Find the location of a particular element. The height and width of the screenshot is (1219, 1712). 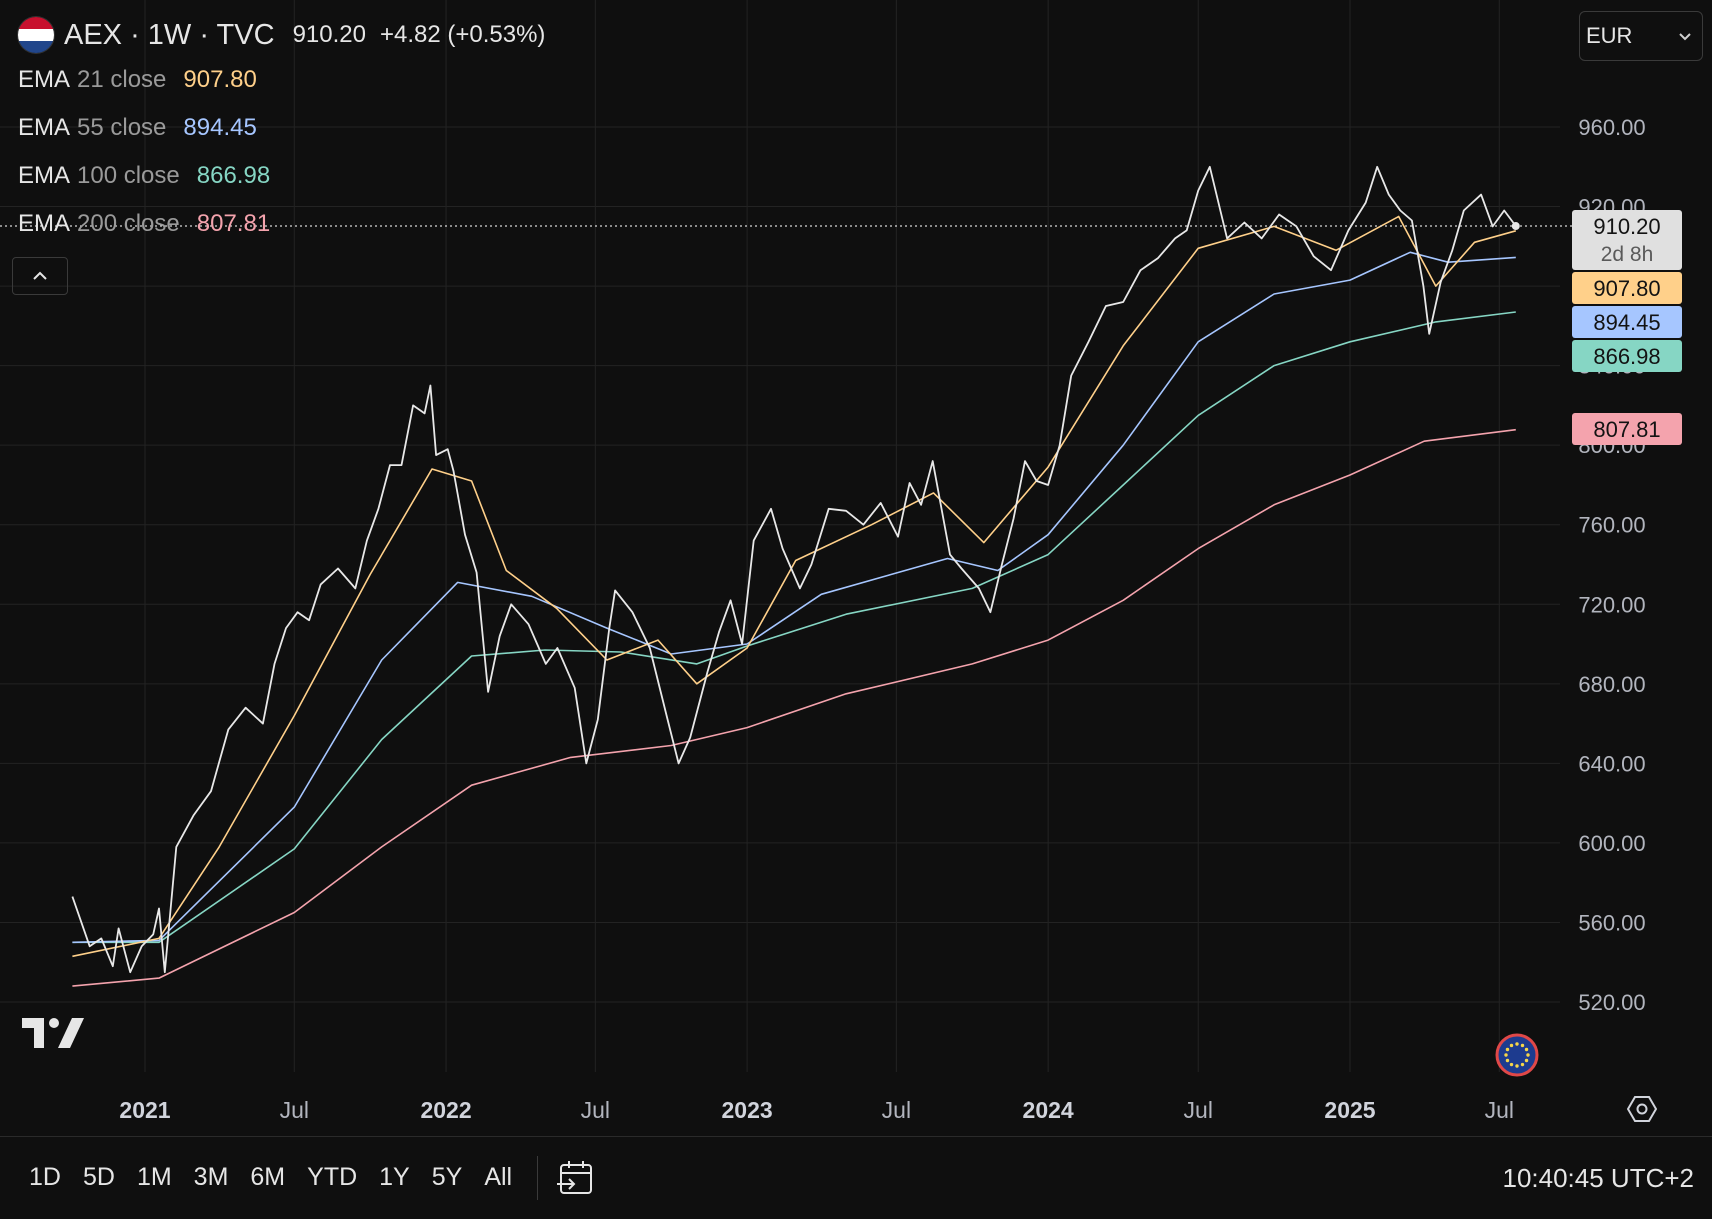

indicator-value: 866.98 is located at coordinates (233, 175).